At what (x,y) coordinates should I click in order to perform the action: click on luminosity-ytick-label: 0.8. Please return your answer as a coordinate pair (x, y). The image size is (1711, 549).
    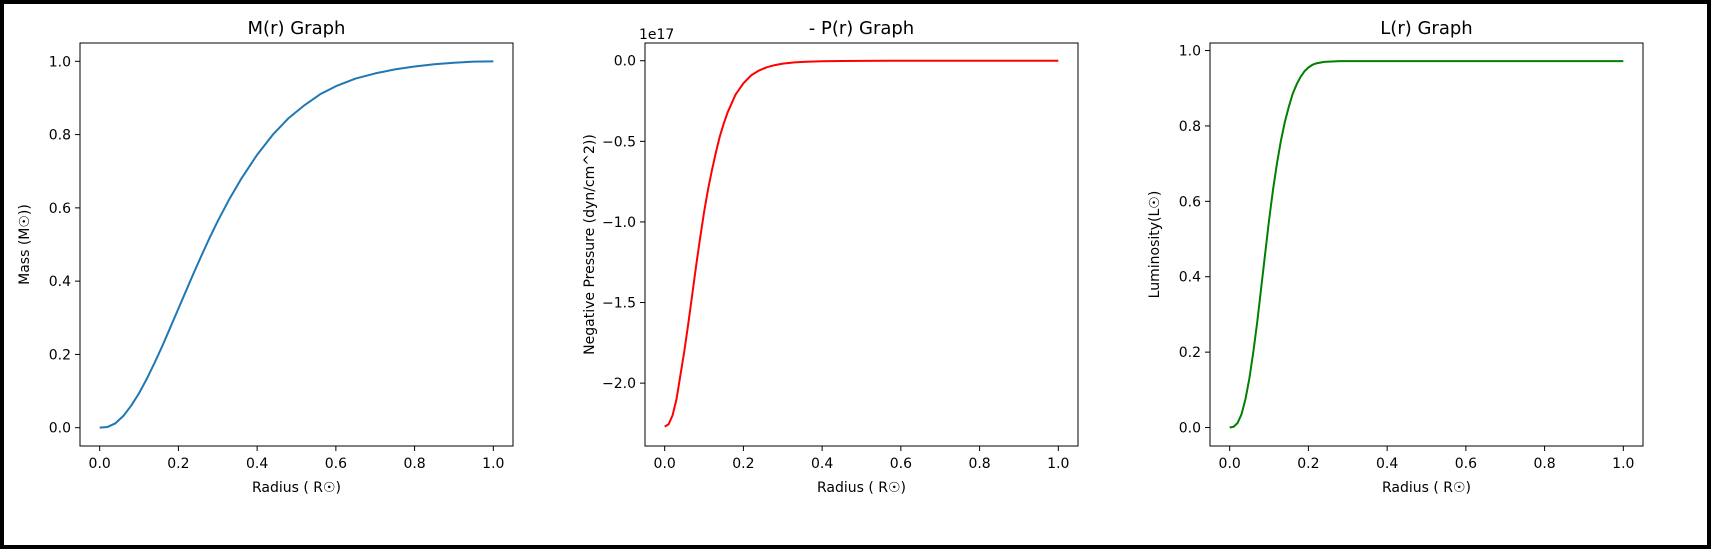
    Looking at the image, I should click on (1190, 127).